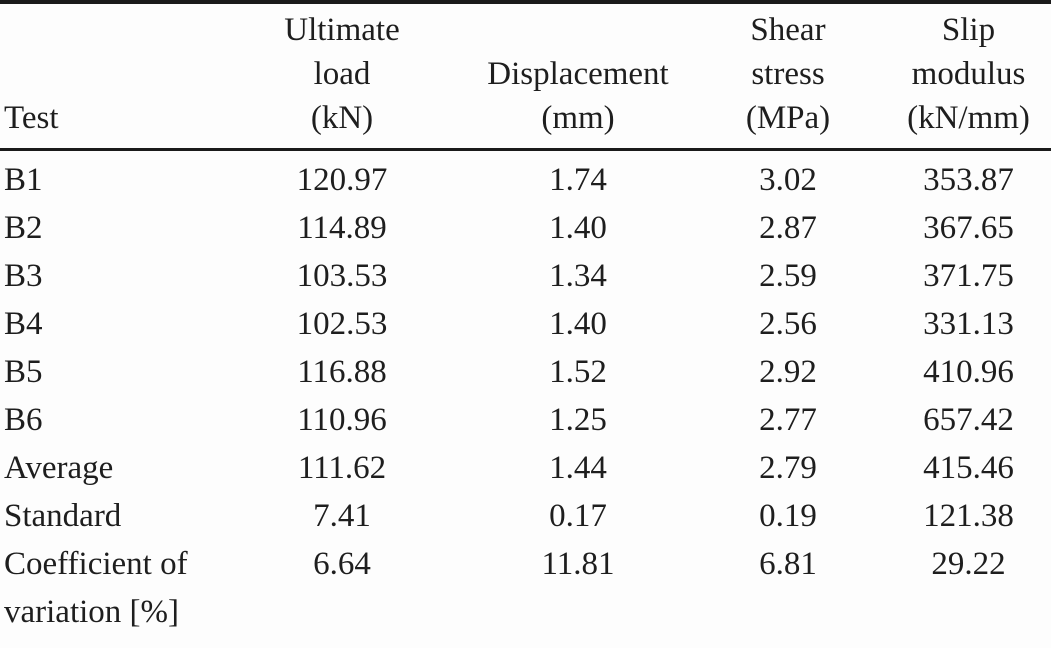 The width and height of the screenshot is (1051, 648). What do you see at coordinates (342, 180) in the screenshot?
I see `cell-ultimate-load: 120.97` at bounding box center [342, 180].